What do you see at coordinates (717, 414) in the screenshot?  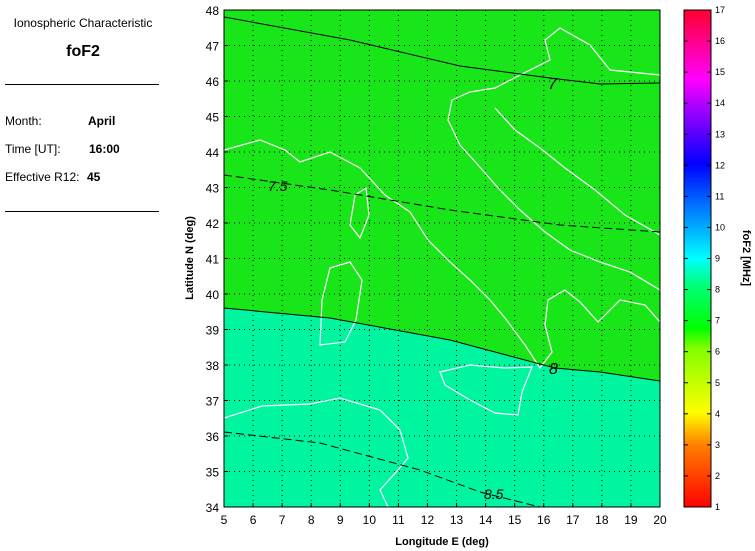 I see `colorbar-tick-label: 4` at bounding box center [717, 414].